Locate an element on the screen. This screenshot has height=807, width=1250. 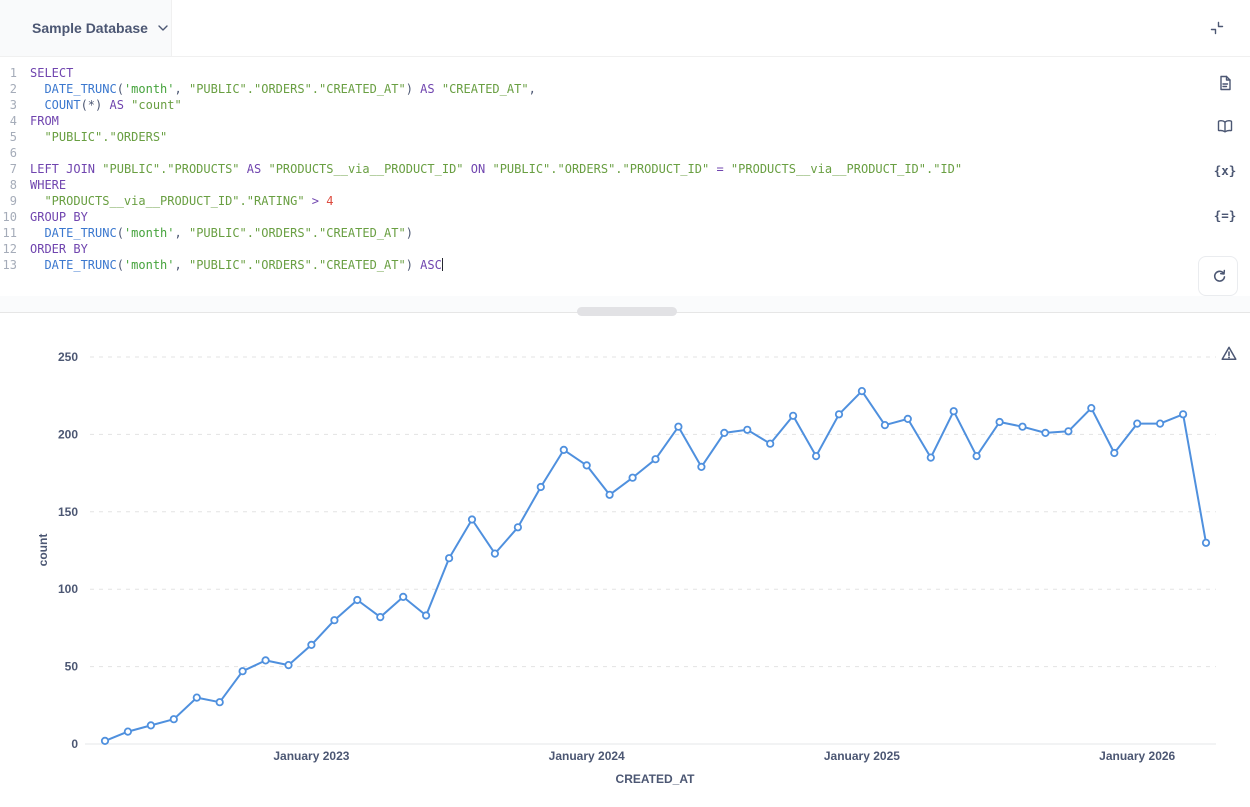
svg-text: January 2026 is located at coordinates (1137, 756).